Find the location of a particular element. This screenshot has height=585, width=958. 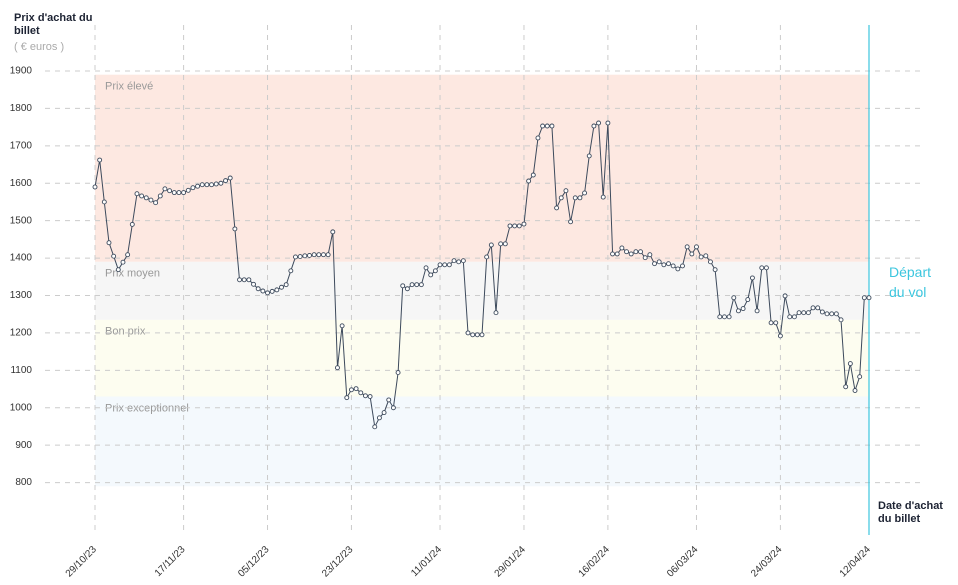

x-tick-label: 06/03/24 is located at coordinates (683, 562).